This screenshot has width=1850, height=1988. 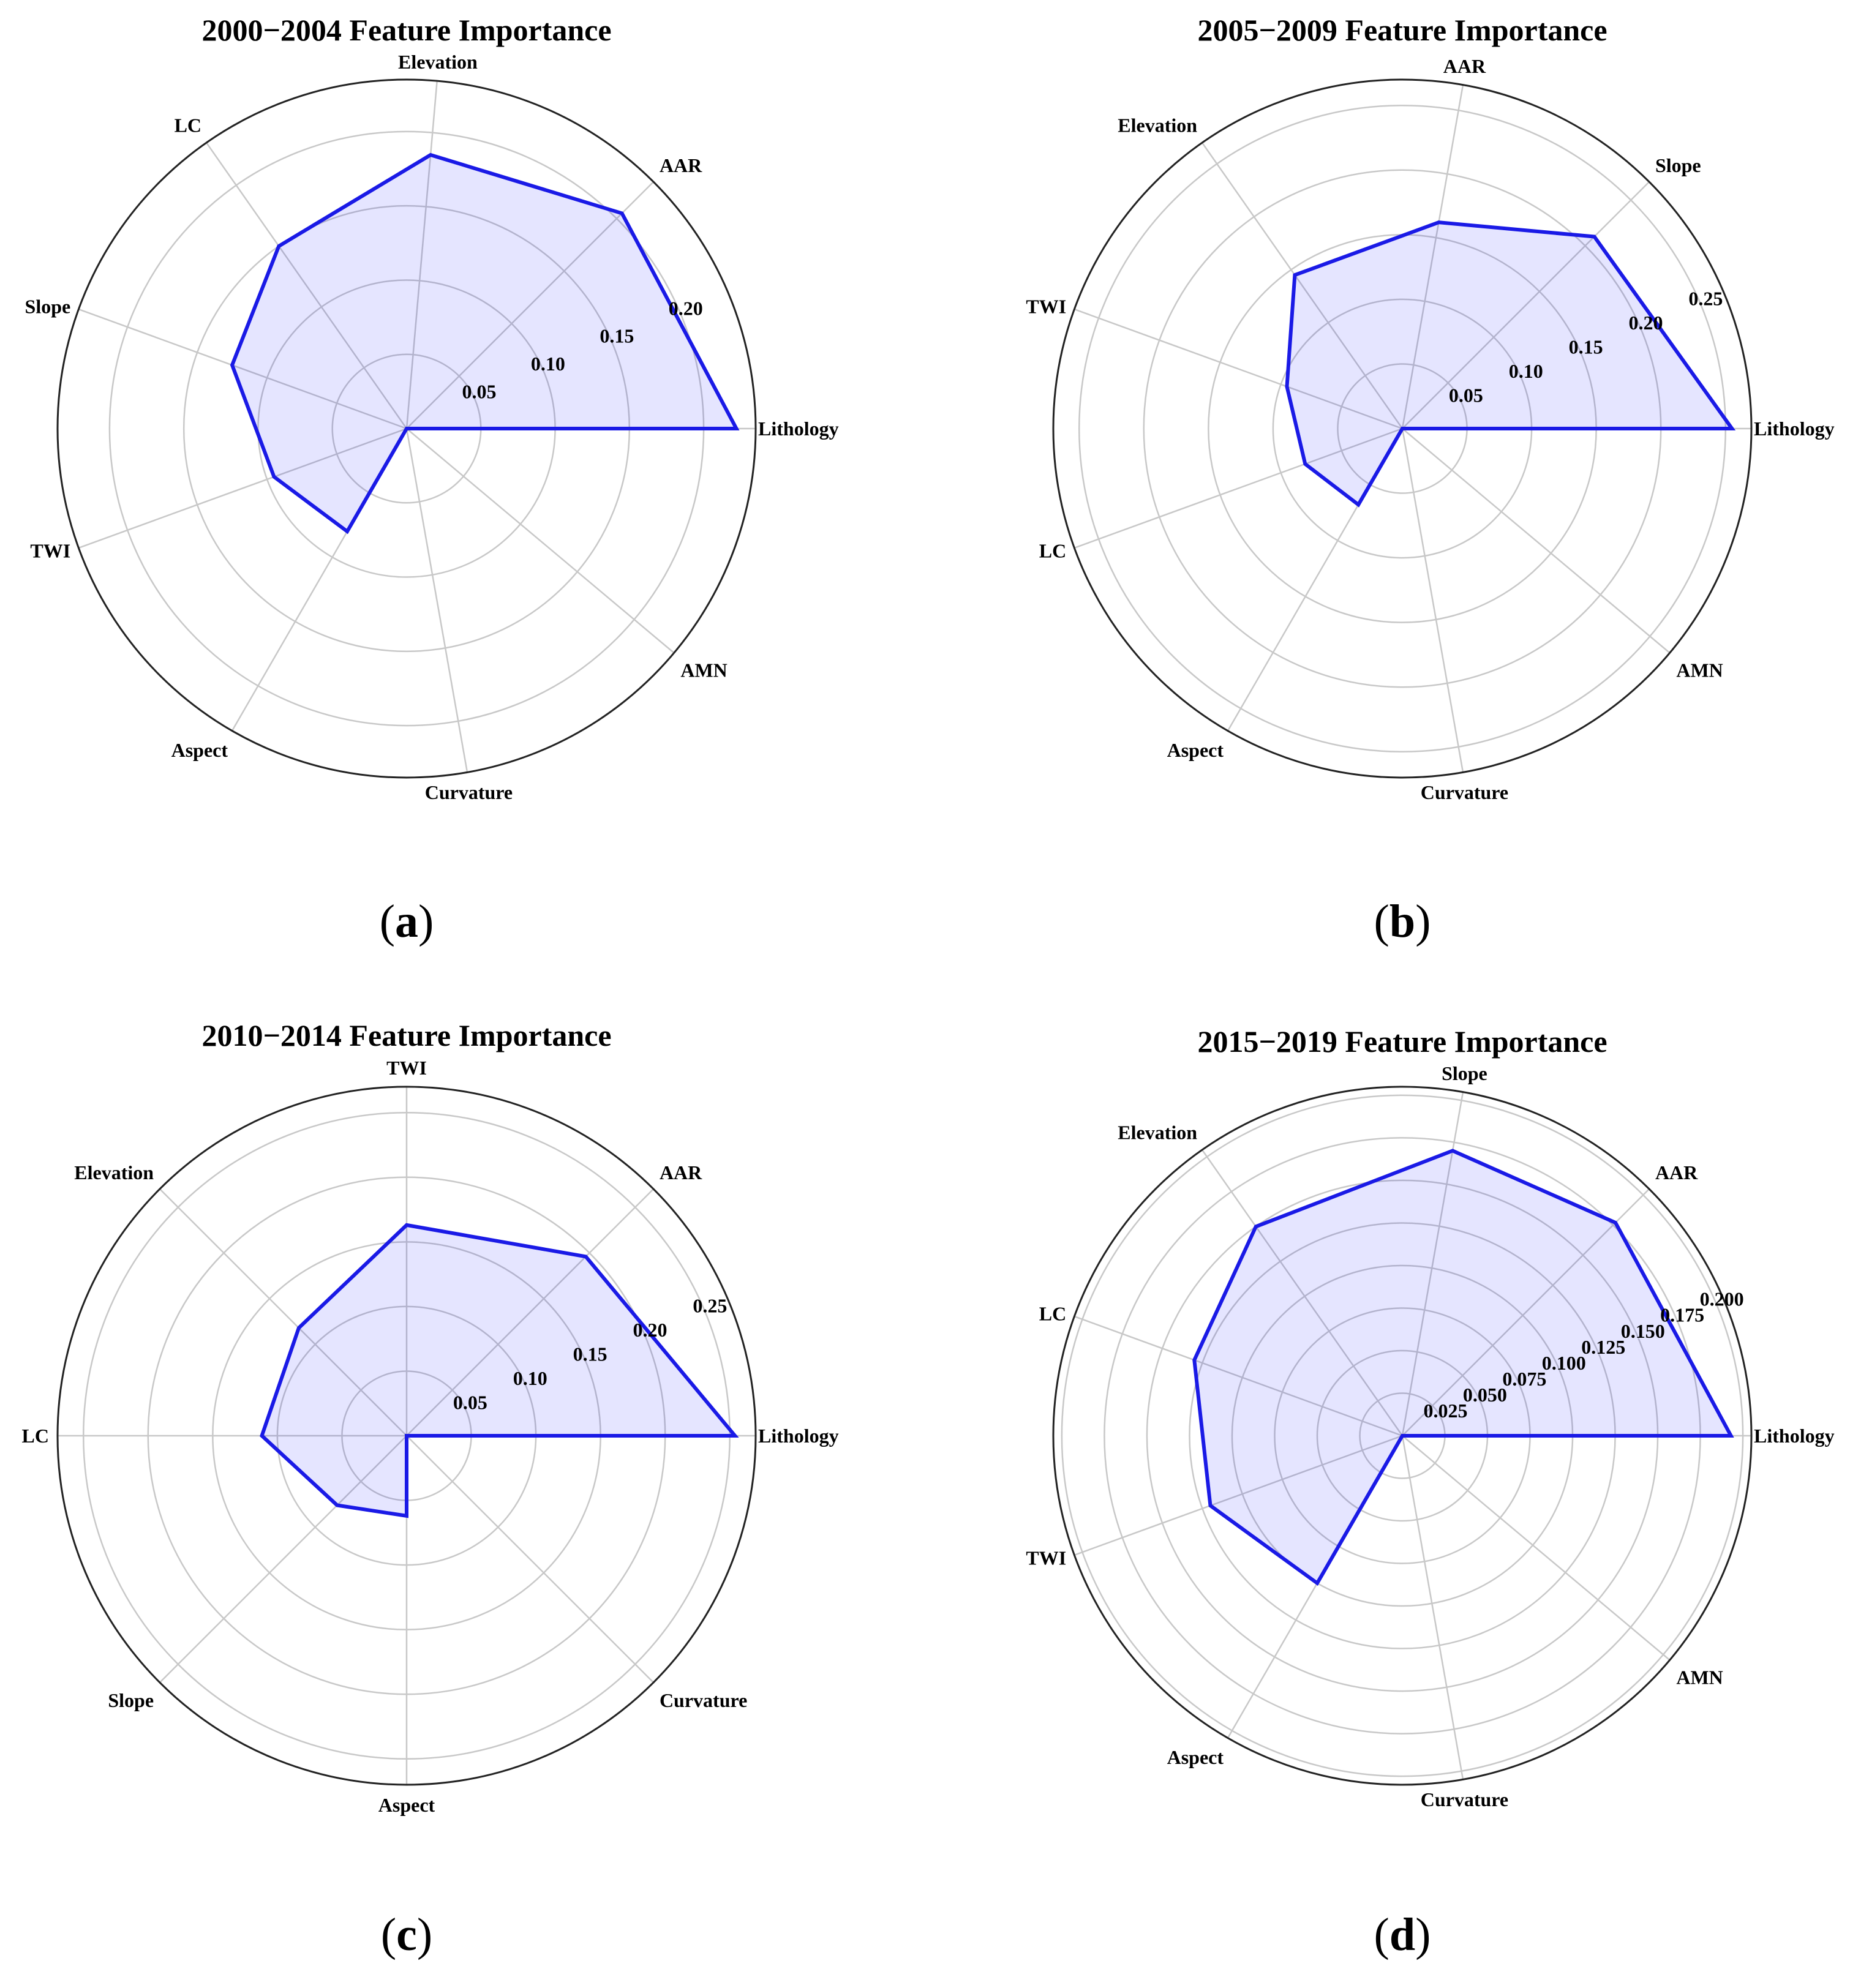 I want to click on chart-title: 2015−2019 Feature Importance, so click(x=1402, y=1041).